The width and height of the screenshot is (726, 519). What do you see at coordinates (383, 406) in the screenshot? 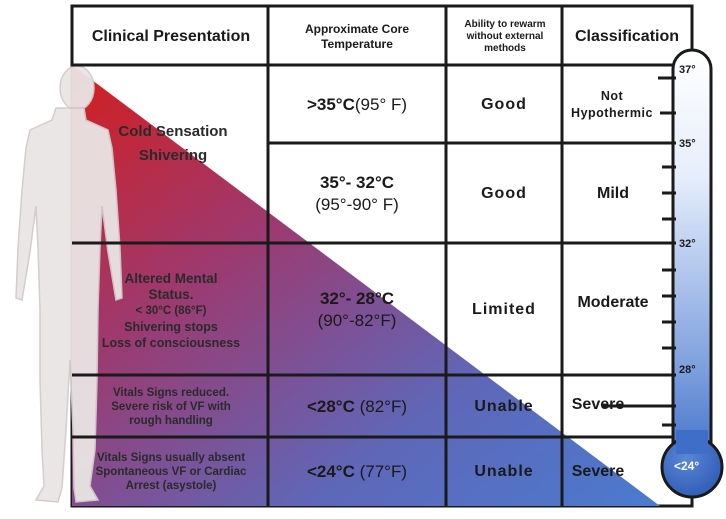
I see `temperature-row-4-fahrenheit: (82°F)` at bounding box center [383, 406].